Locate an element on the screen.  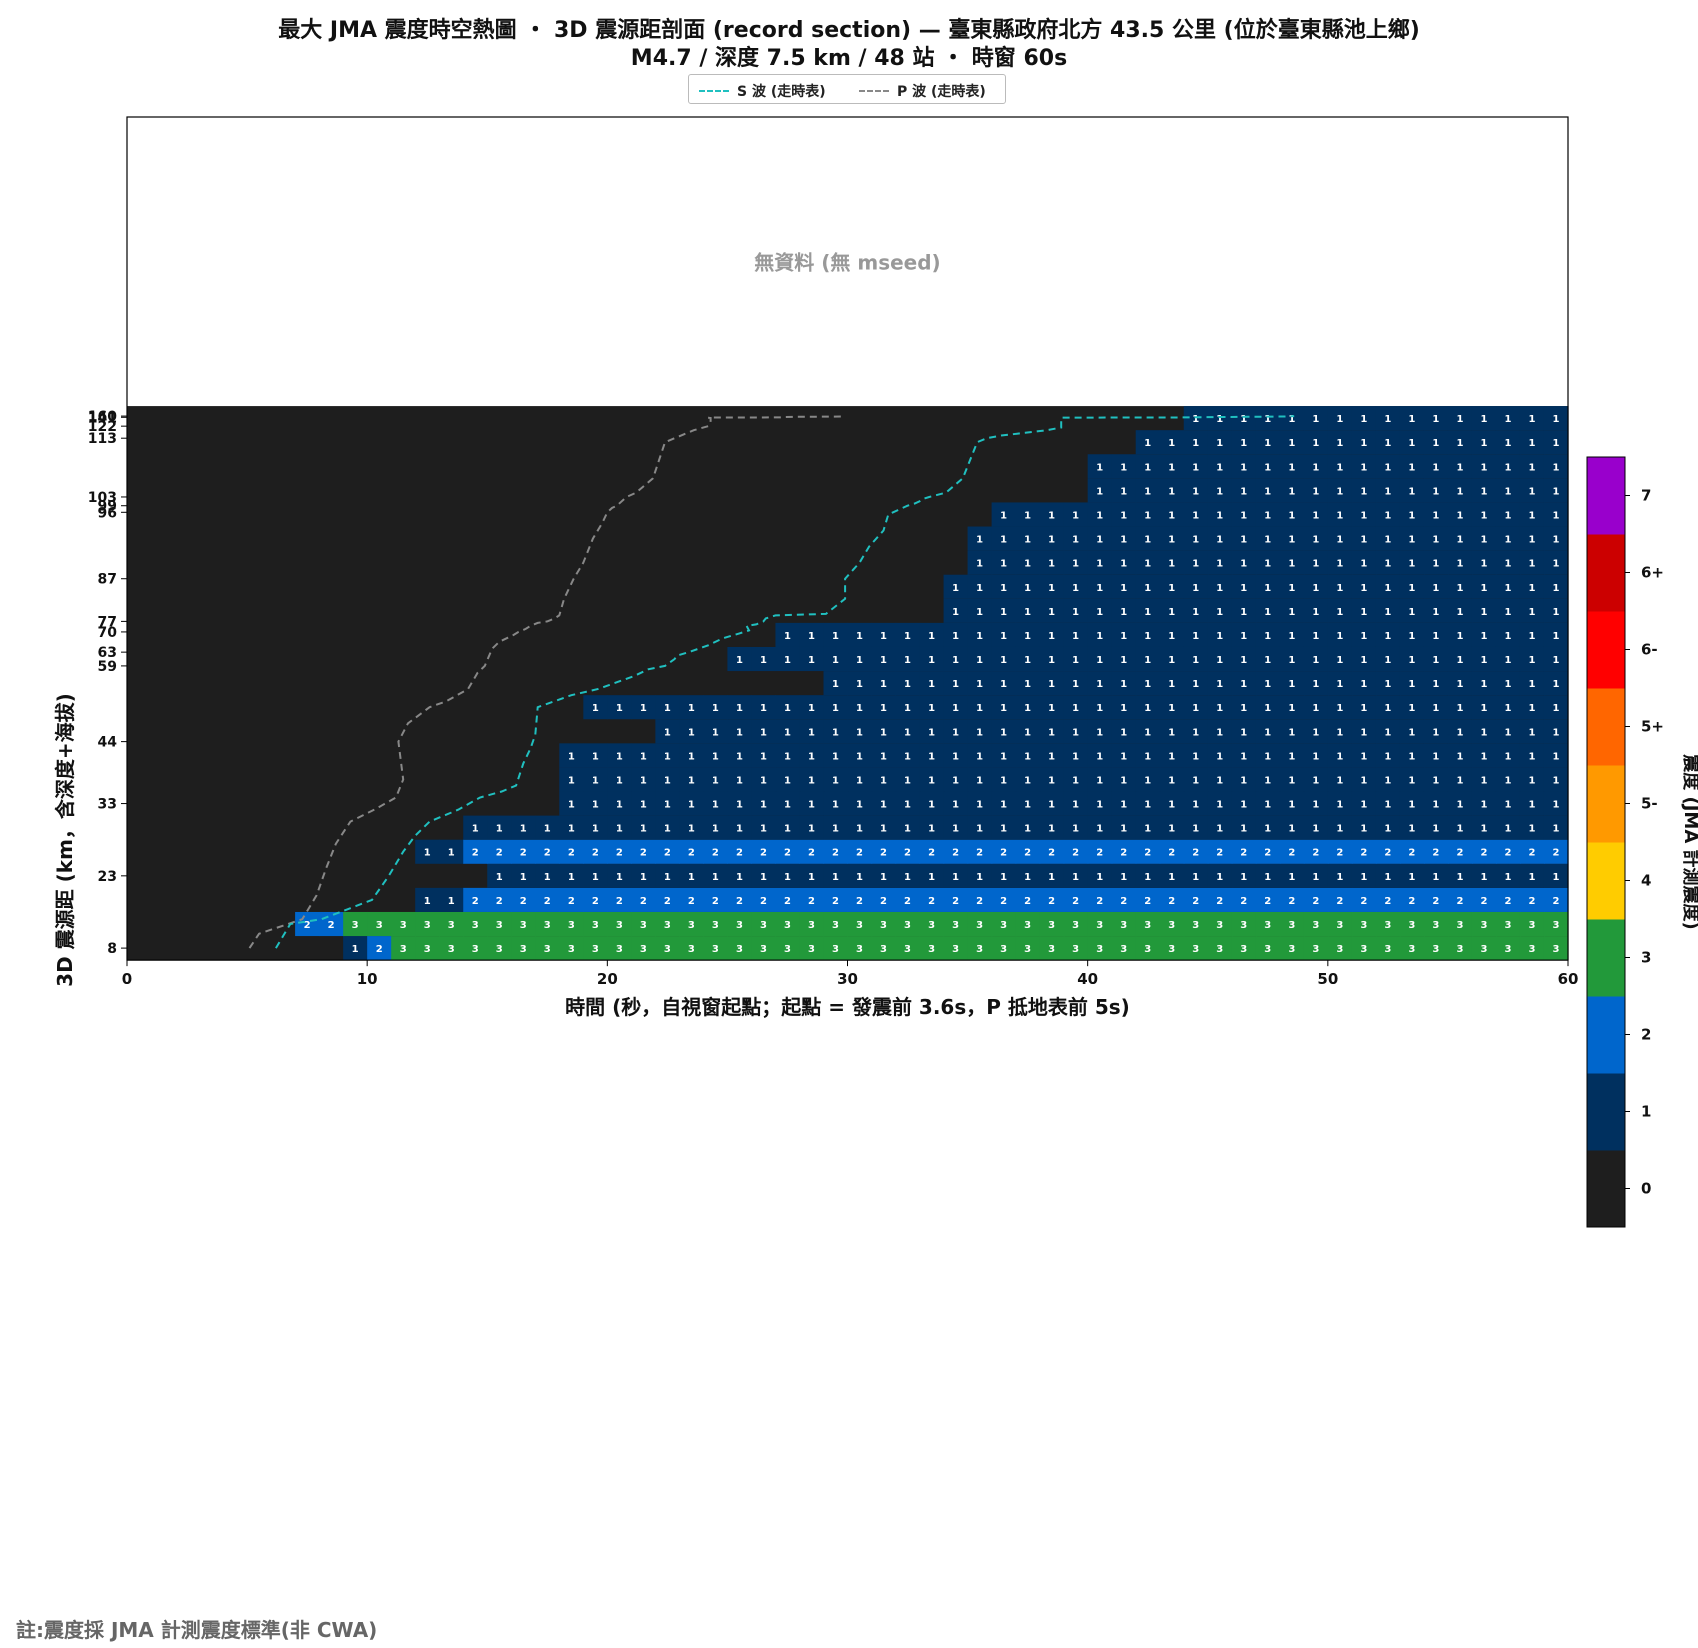
x-tick-label: 0 is located at coordinates (127, 979).